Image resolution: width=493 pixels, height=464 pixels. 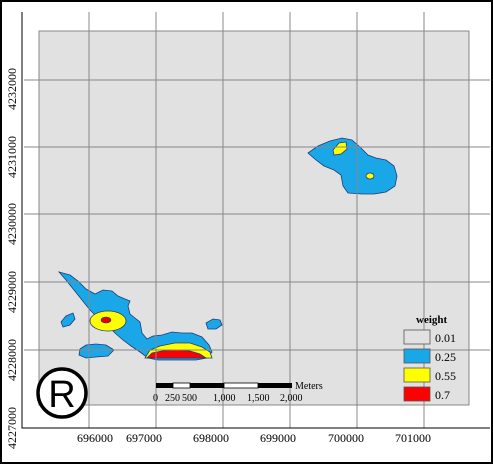 What do you see at coordinates (370, 176) in the screenshot?
I see `zone-055-upper-right-b` at bounding box center [370, 176].